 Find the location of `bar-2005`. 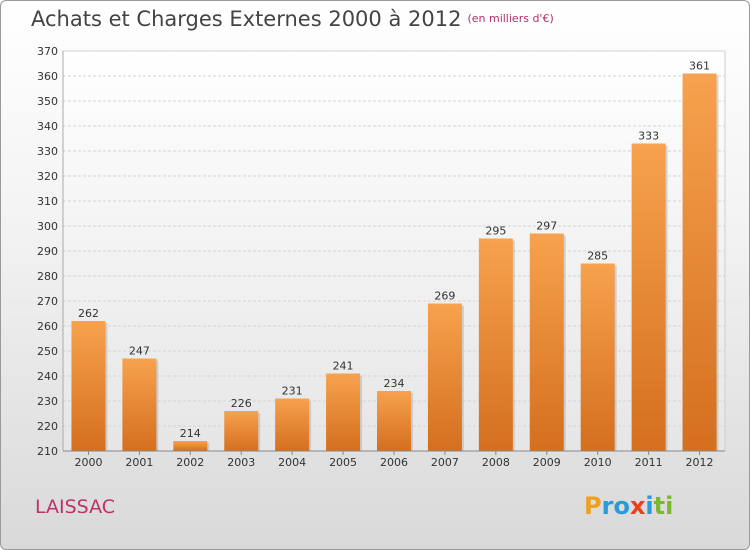

bar-2005 is located at coordinates (343, 412).